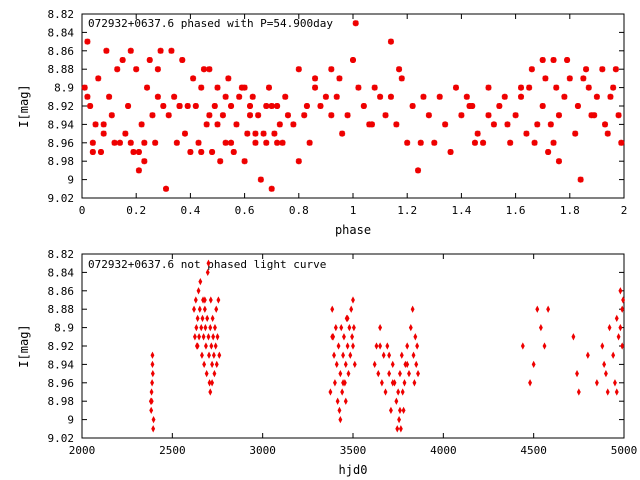 The image size is (640, 480). What do you see at coordinates (136, 210) in the screenshot?
I see `x-tick-label: 0.2` at bounding box center [136, 210].